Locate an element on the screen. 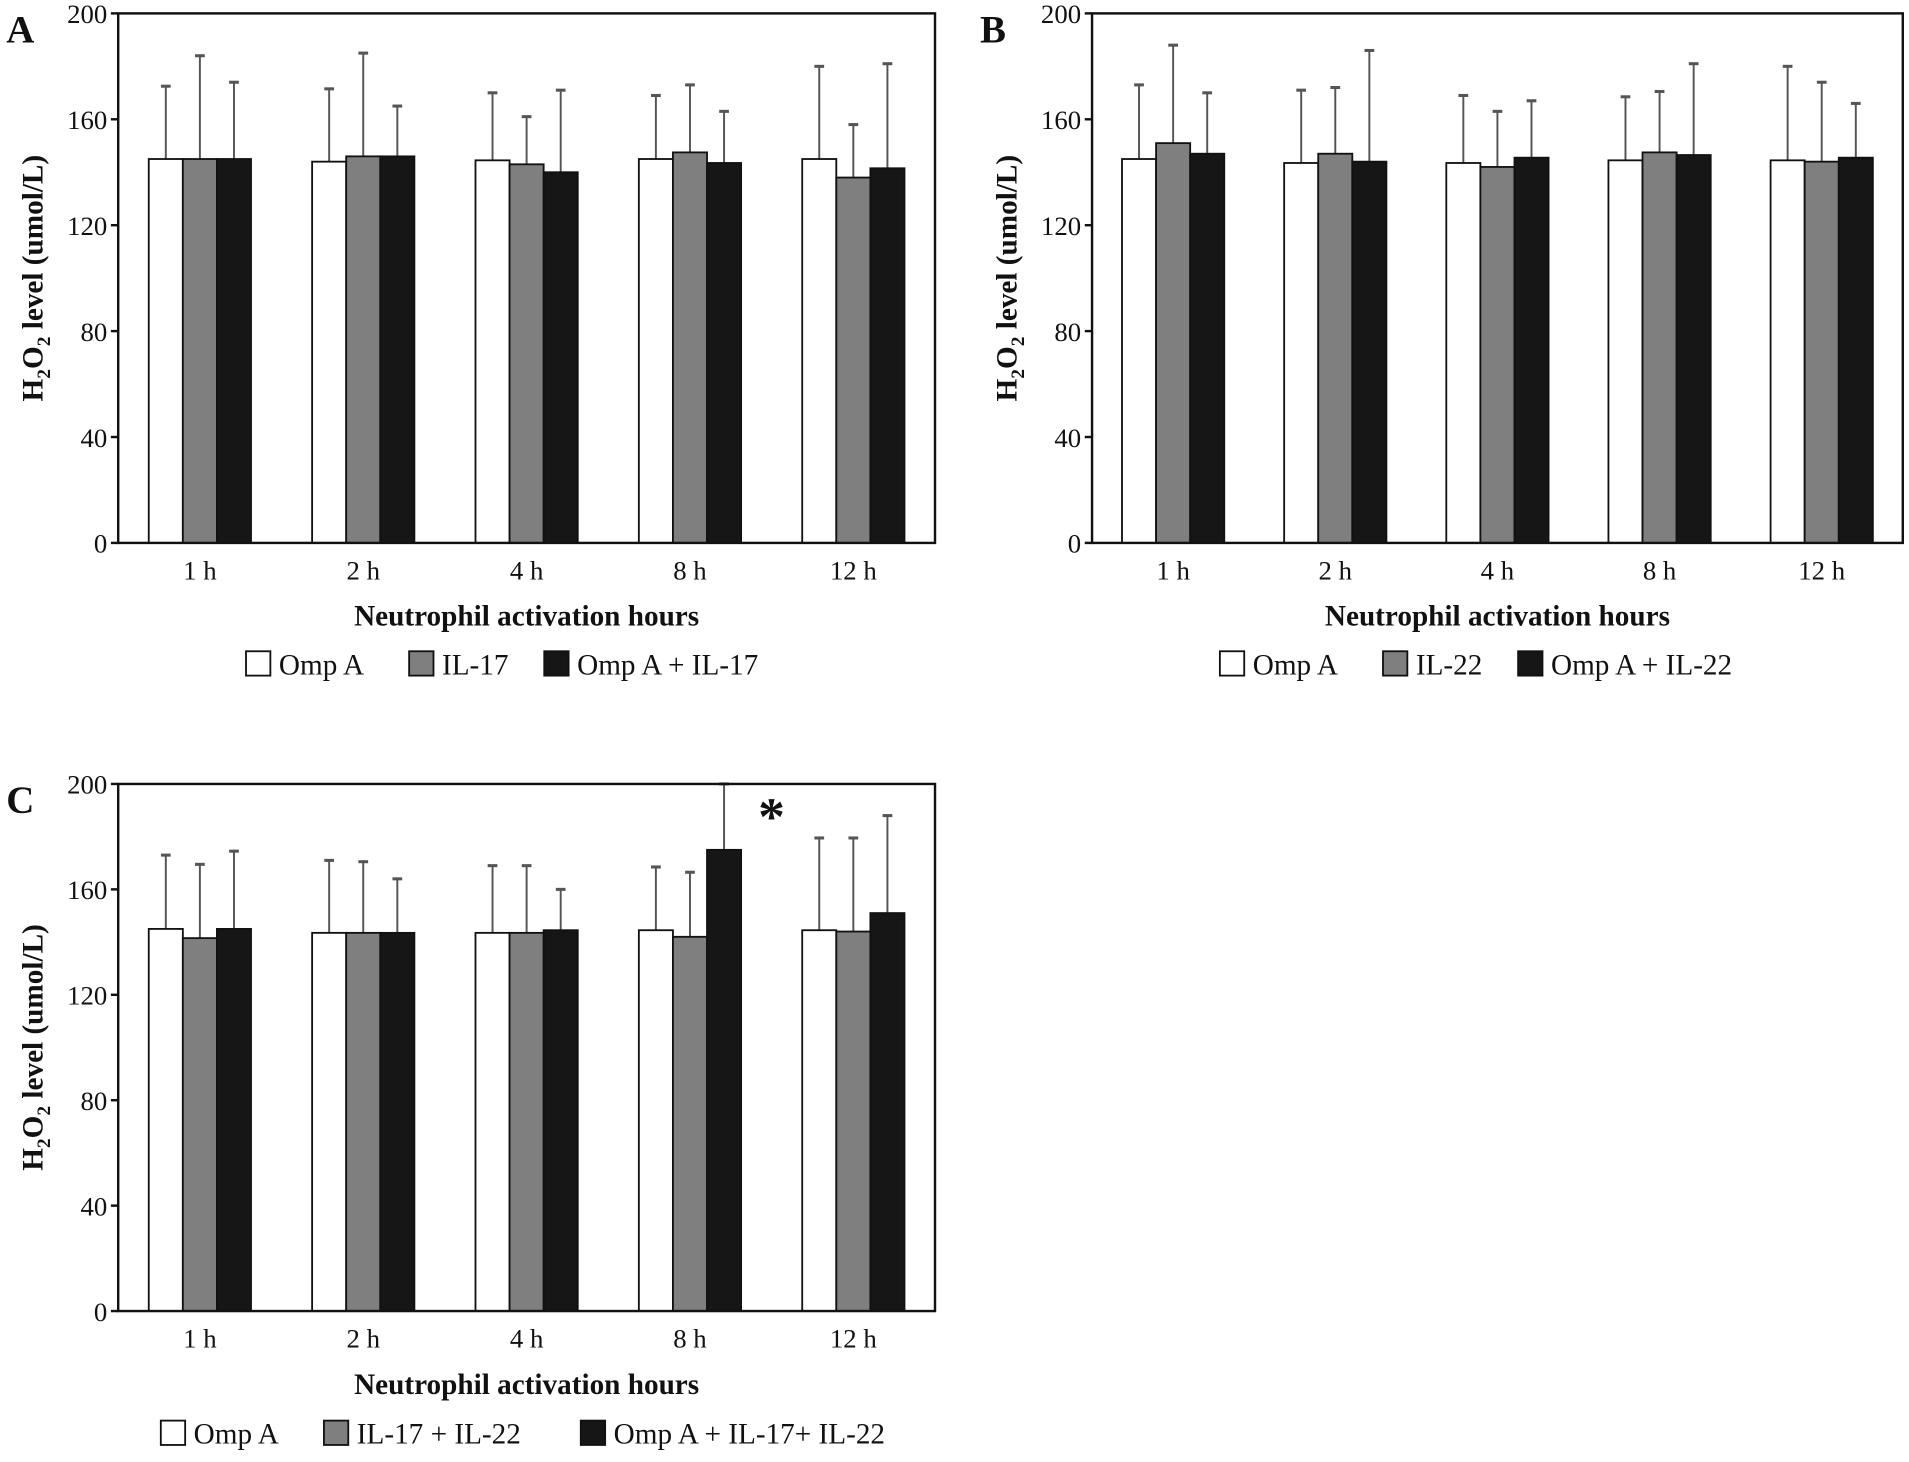 The height and width of the screenshot is (1462, 1909). y-tick-label: 200 is located at coordinates (87, 14).